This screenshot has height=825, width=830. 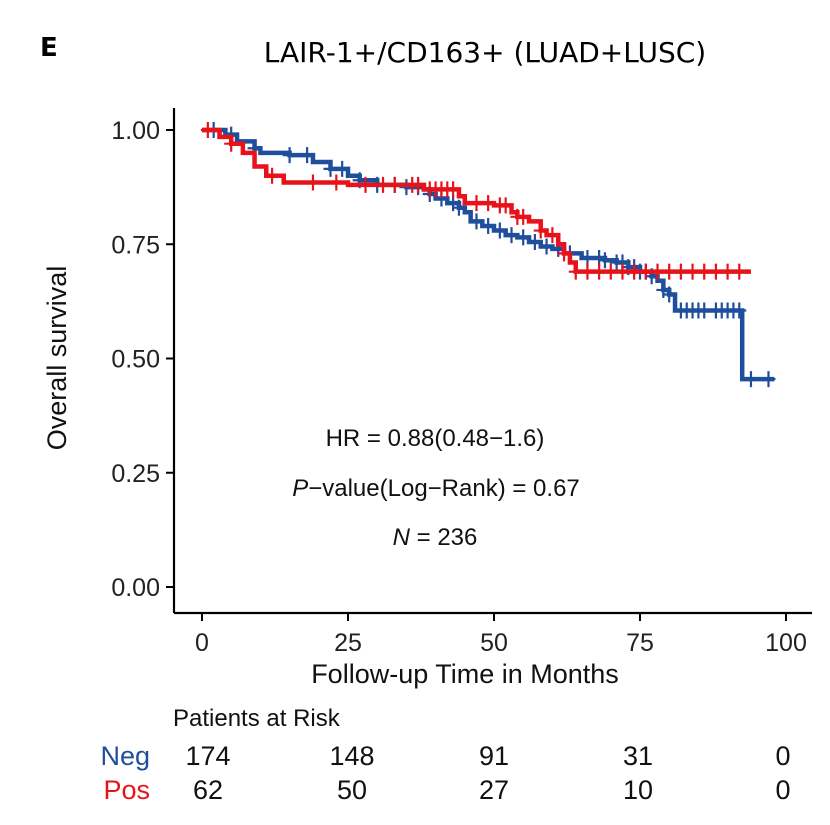 What do you see at coordinates (57, 358) in the screenshot?
I see `y-axis-title: Overall survival` at bounding box center [57, 358].